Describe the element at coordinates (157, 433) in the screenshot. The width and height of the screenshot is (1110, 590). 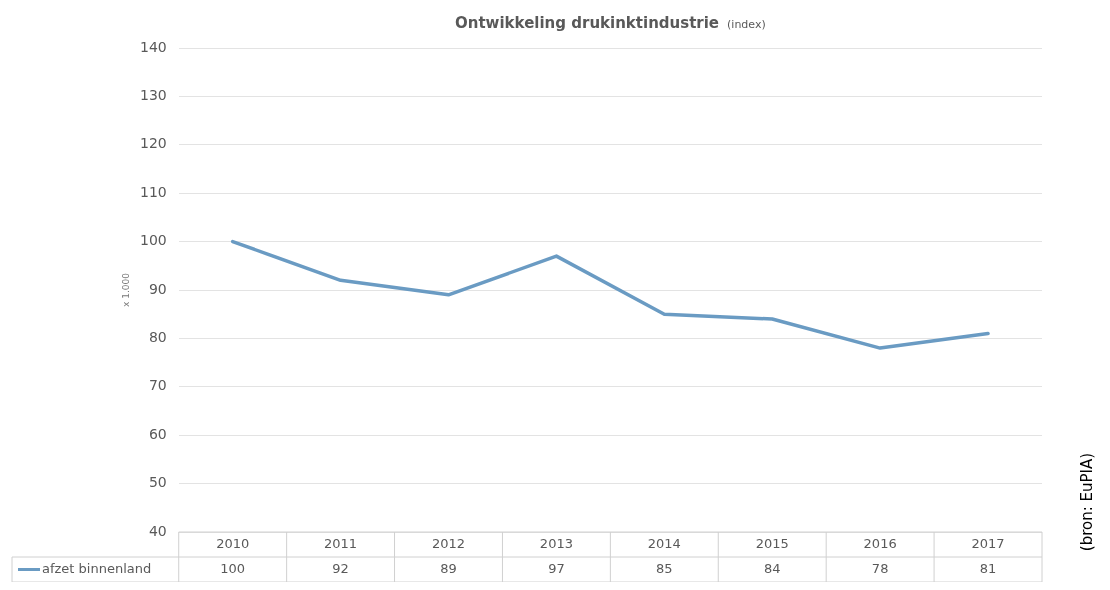
I see `y-tick-label: 60` at that location.